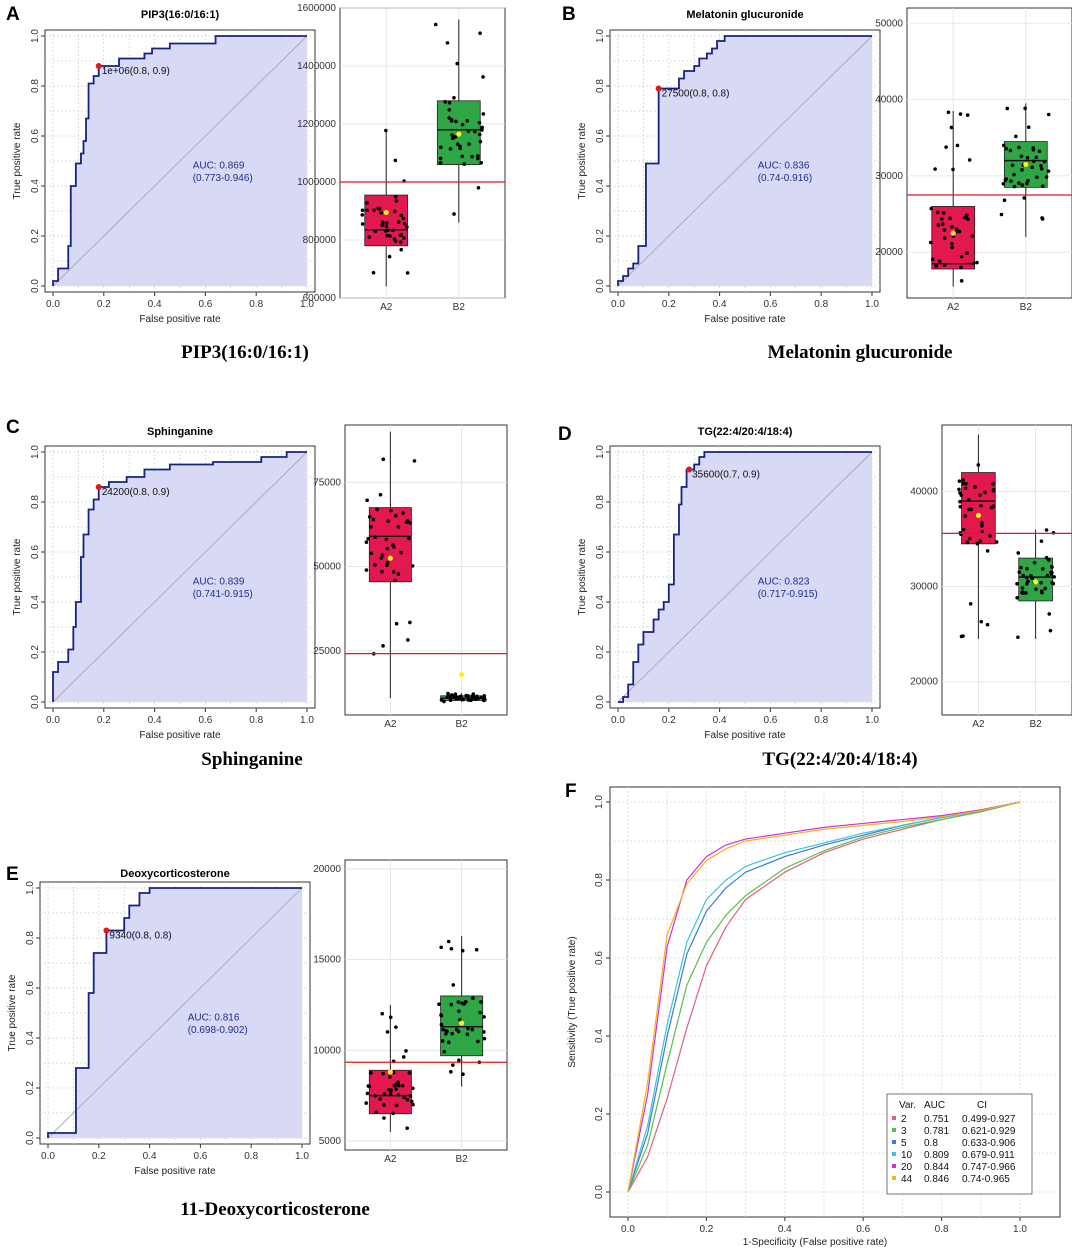 Image resolution: width=1072 pixels, height=1250 pixels. What do you see at coordinates (13, 14) in the screenshot?
I see `panel-letter-A: A` at bounding box center [13, 14].